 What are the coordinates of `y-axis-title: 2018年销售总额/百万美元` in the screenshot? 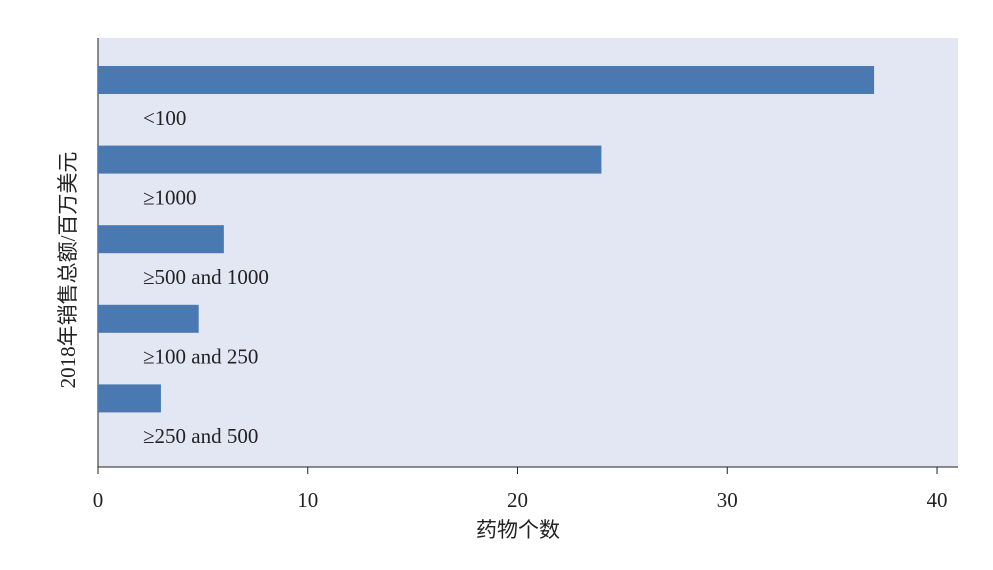 It's located at (68, 270).